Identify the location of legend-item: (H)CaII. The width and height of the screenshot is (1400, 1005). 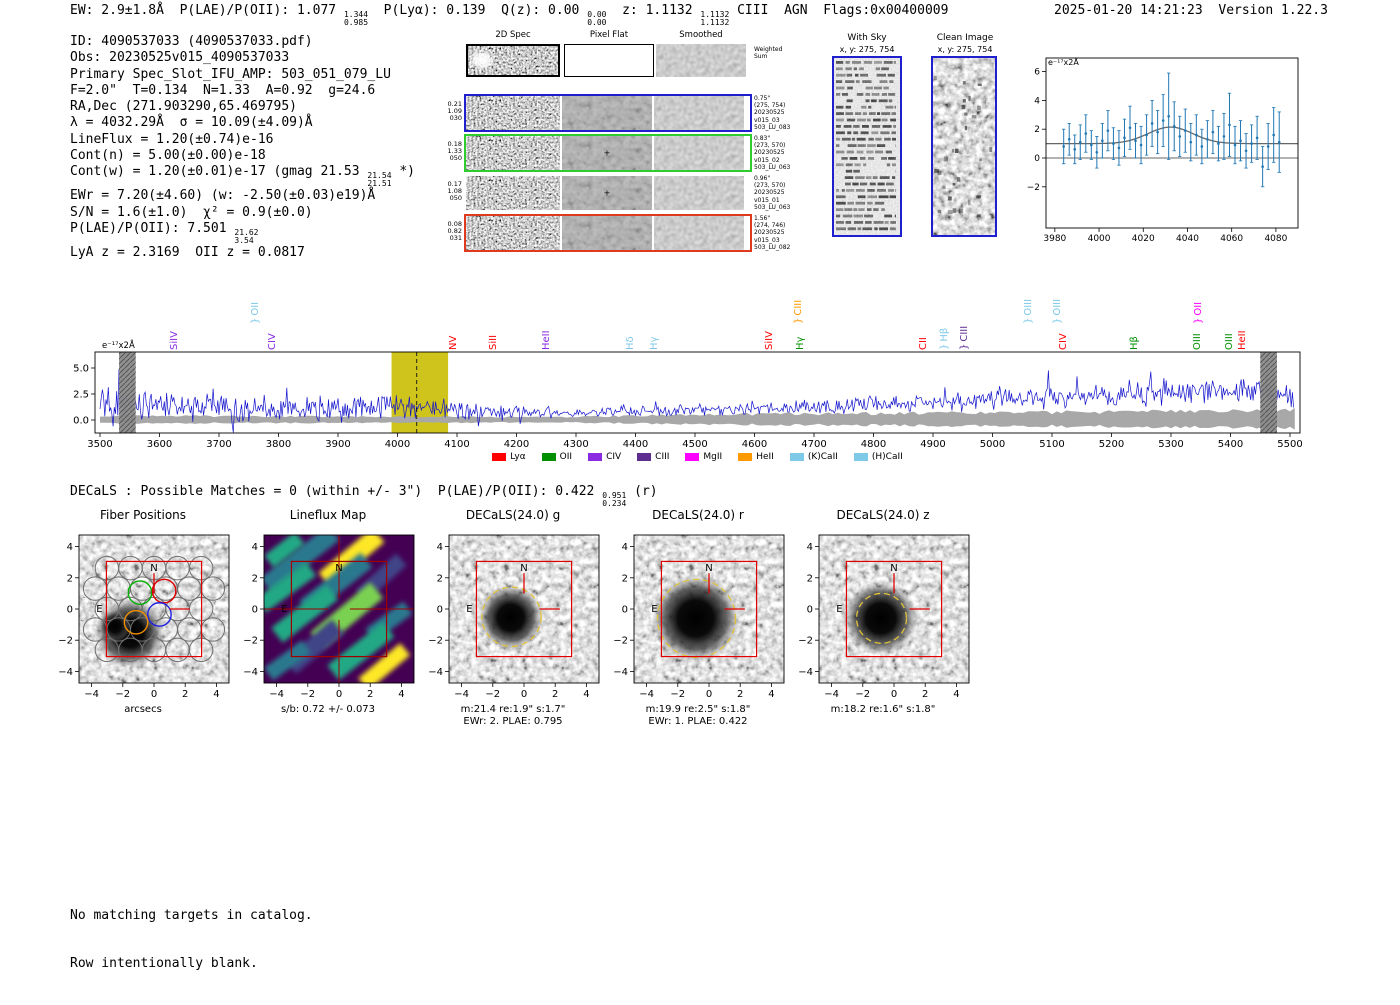
(878, 457).